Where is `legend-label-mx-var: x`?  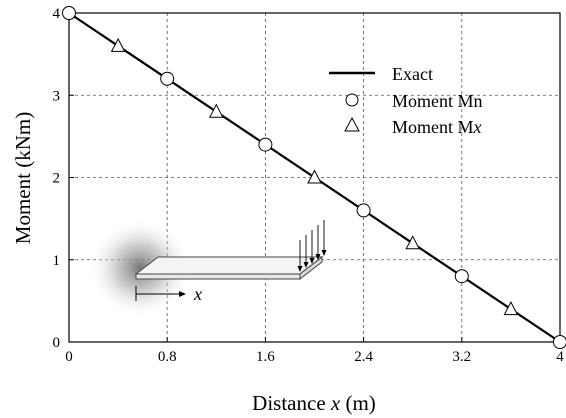
legend-label-mx-var: x is located at coordinates (477, 127).